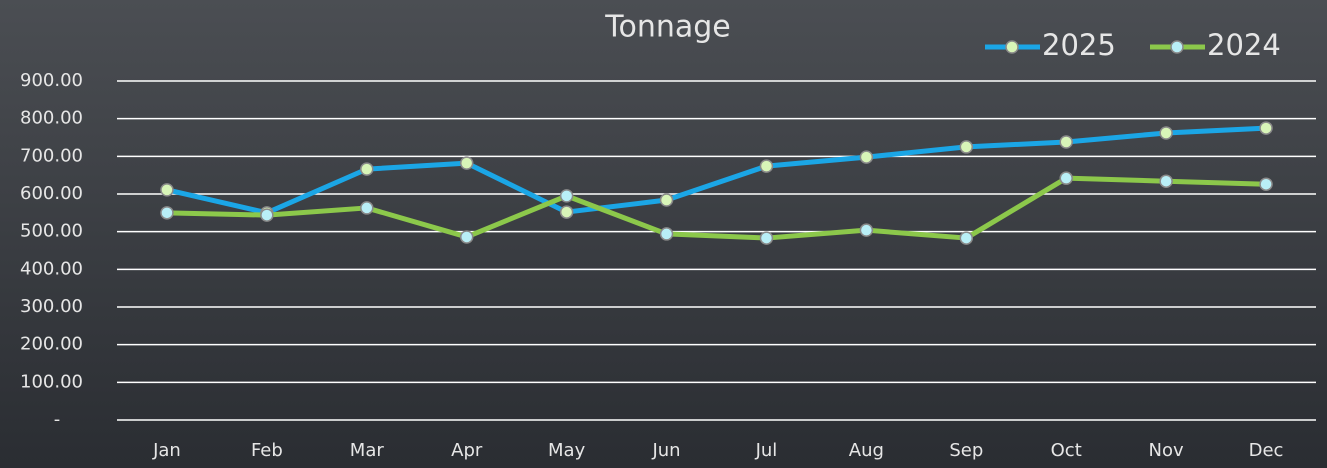  What do you see at coordinates (51, 231) in the screenshot?
I see `y-tick-label: 500.00` at bounding box center [51, 231].